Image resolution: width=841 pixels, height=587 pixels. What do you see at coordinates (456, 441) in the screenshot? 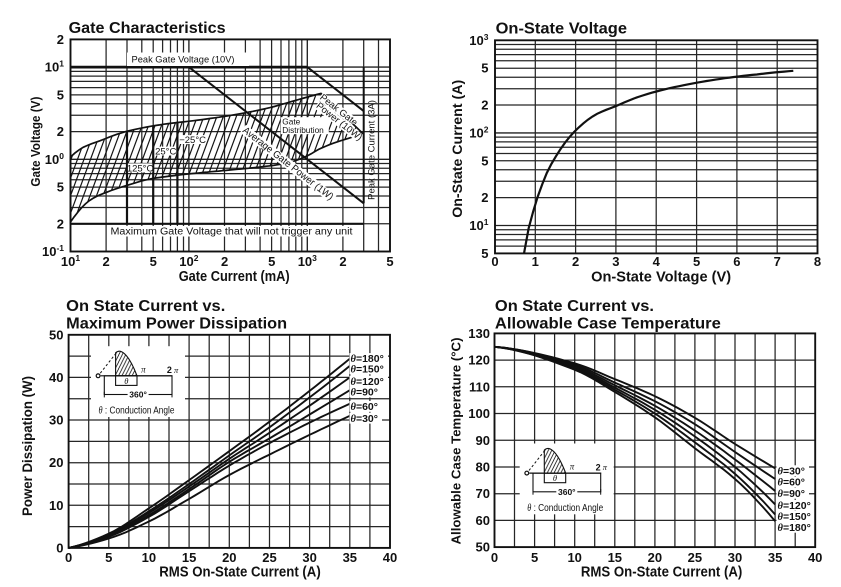
I see `svg-text:Allowable Case Temperature (°C: Allowable Case Temperature (°C)` at bounding box center [456, 441].